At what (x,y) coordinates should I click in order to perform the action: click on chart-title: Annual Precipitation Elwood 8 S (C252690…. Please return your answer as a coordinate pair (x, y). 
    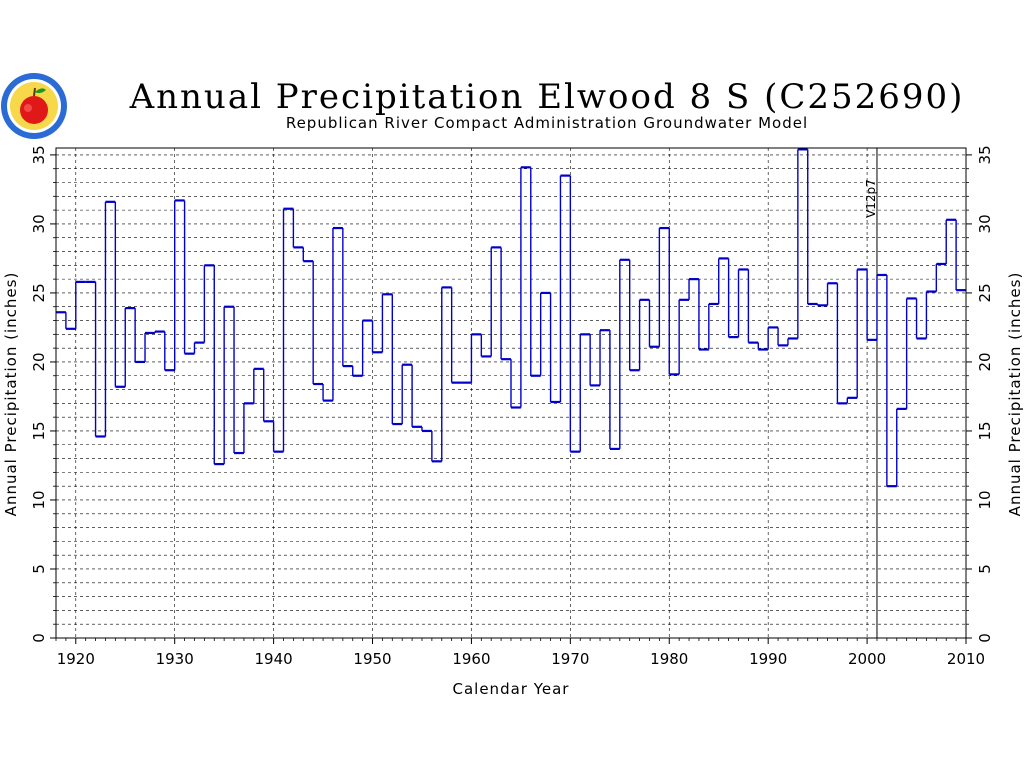
    Looking at the image, I should click on (547, 97).